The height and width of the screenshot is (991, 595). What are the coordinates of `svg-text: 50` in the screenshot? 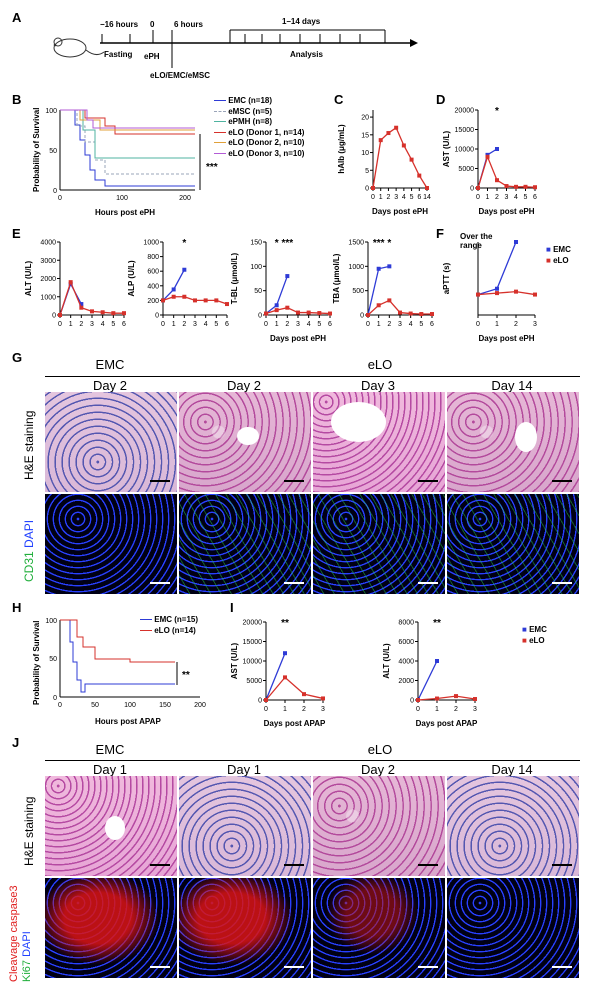 It's located at (53, 151).